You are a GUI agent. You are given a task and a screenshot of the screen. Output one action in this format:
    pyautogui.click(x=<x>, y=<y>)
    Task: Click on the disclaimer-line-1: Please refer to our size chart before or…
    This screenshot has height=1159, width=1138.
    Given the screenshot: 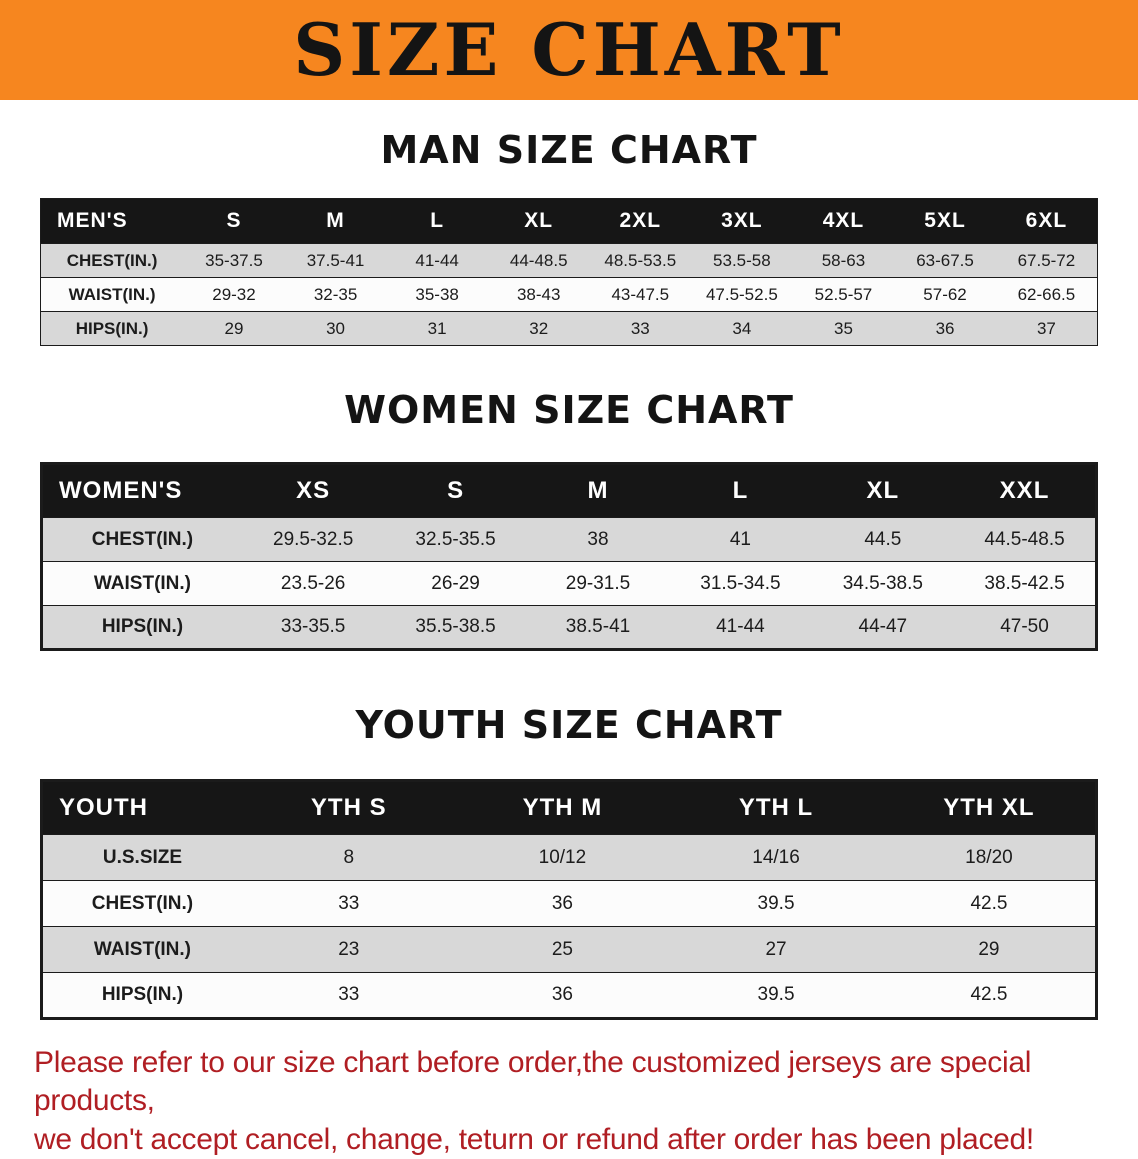 What is the action you would take?
    pyautogui.click(x=533, y=1082)
    